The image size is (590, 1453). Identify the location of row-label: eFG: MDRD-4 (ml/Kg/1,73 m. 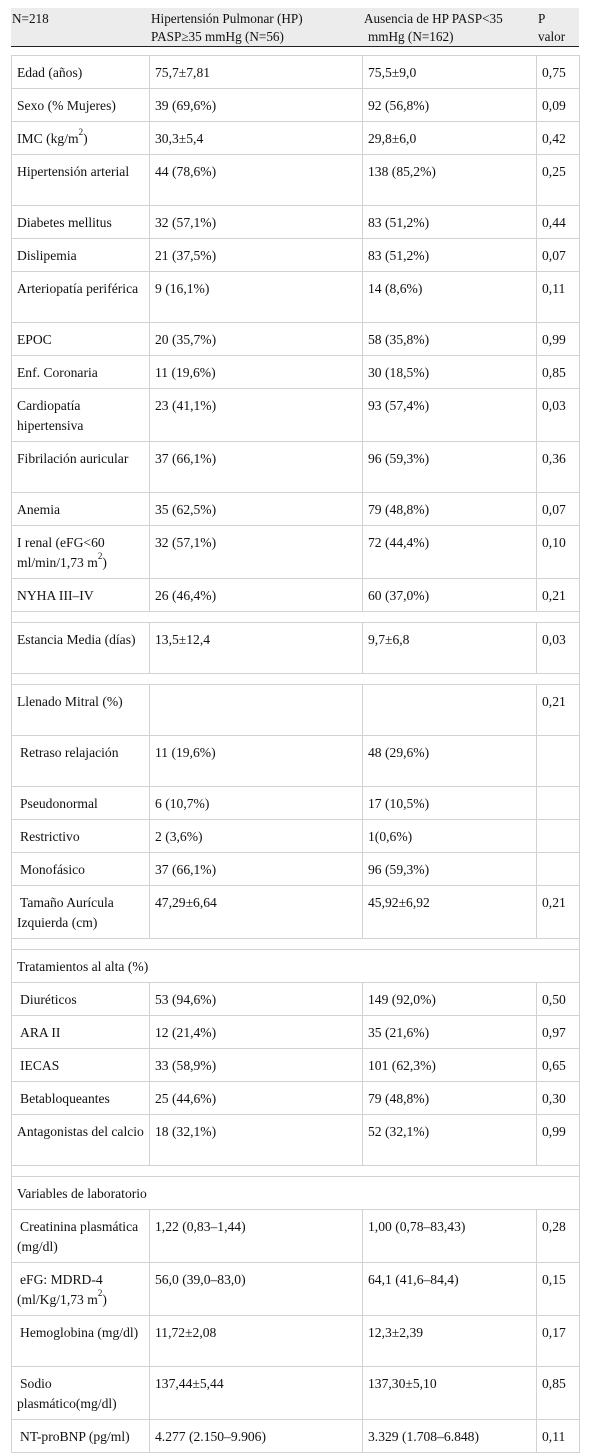
(60, 1289).